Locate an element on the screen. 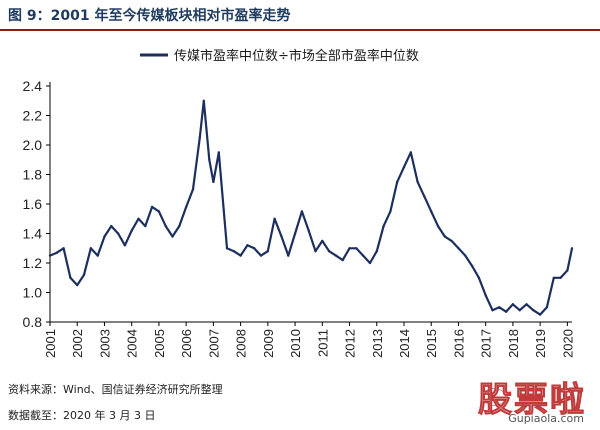  x-tick-label: 2018 is located at coordinates (513, 343).